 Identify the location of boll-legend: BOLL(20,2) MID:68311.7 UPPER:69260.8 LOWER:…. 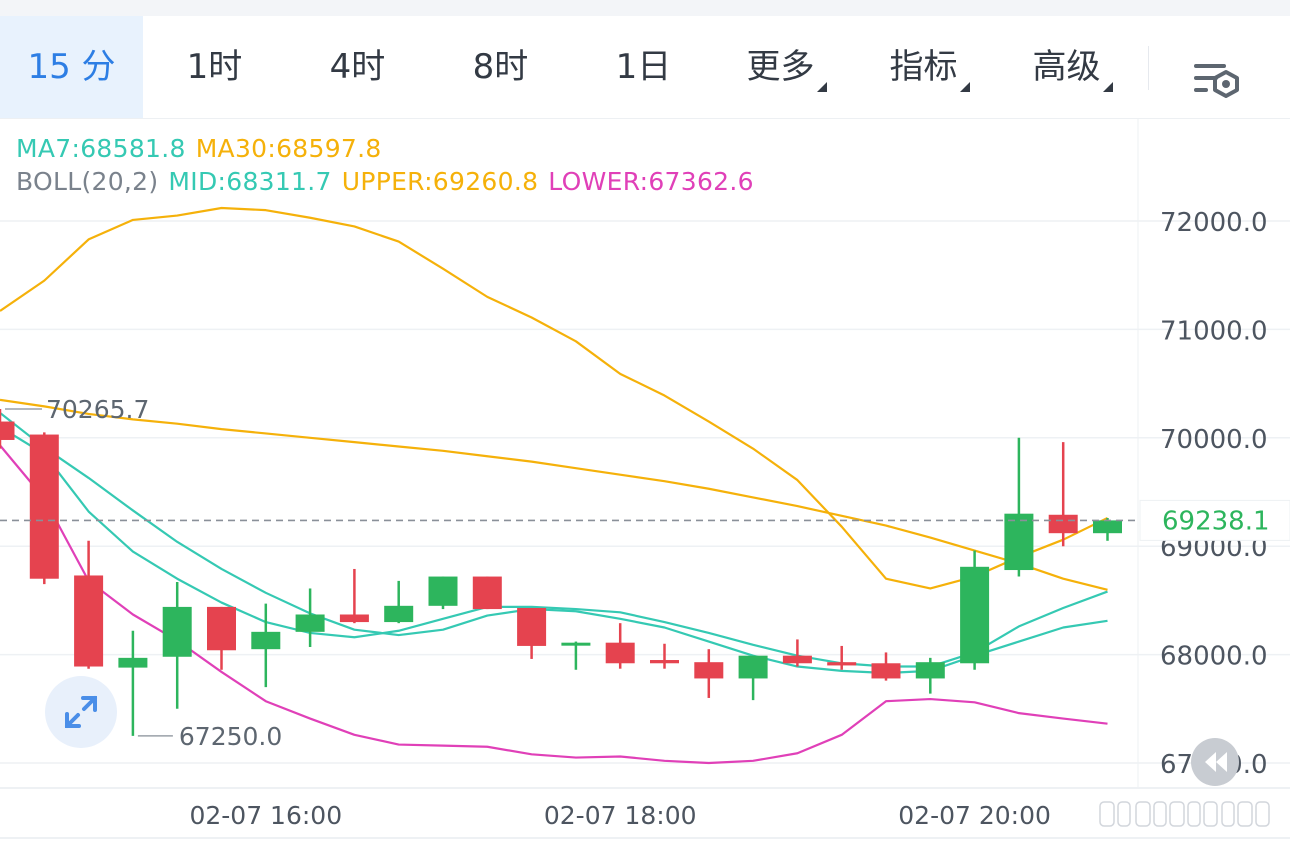
(390, 181).